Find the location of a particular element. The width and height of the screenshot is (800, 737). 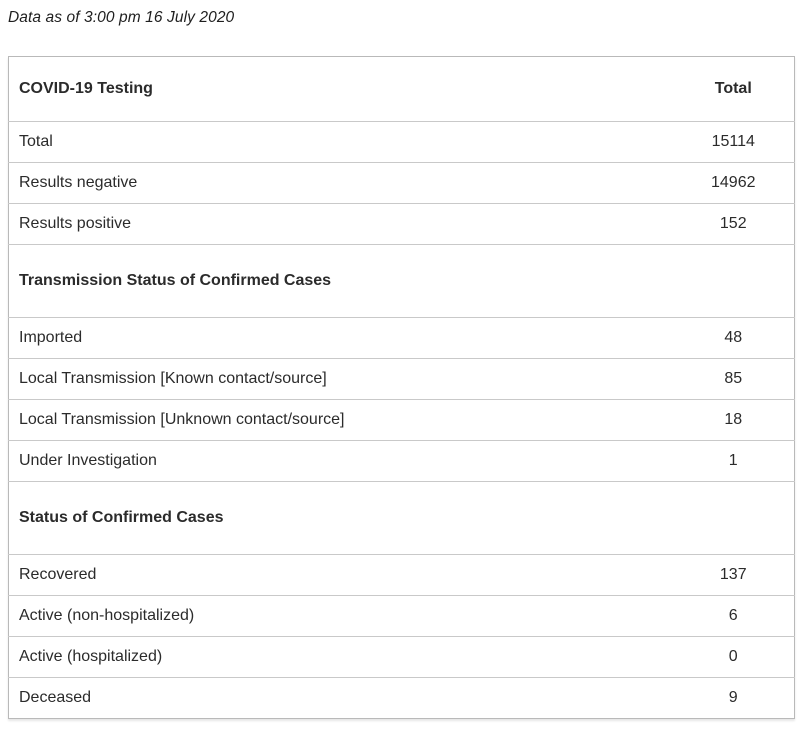

row-value: 48 is located at coordinates (733, 338).